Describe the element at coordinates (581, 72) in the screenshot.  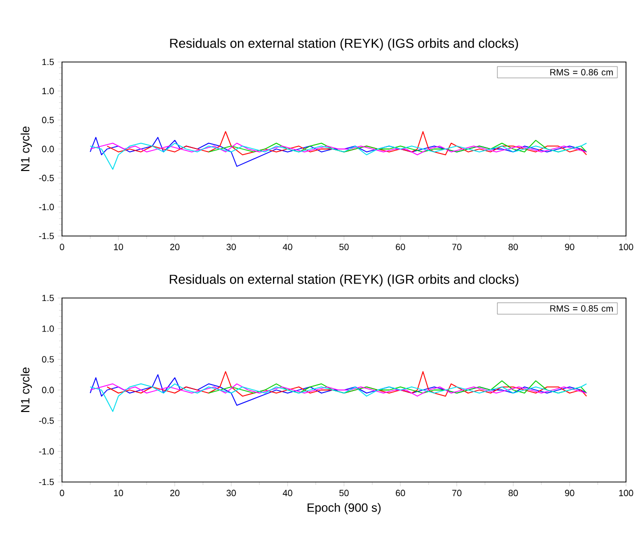
I see `annotation: RMS = 0.86 cm` at that location.